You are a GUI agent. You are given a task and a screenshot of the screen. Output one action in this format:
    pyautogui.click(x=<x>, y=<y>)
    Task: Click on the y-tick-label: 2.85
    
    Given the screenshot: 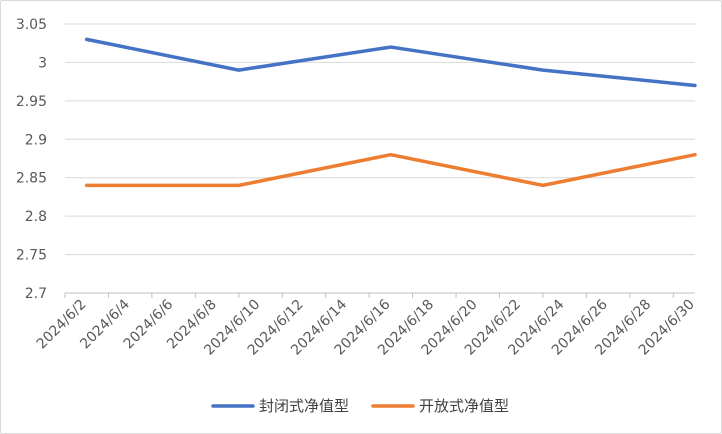 What is the action you would take?
    pyautogui.click(x=31, y=179)
    